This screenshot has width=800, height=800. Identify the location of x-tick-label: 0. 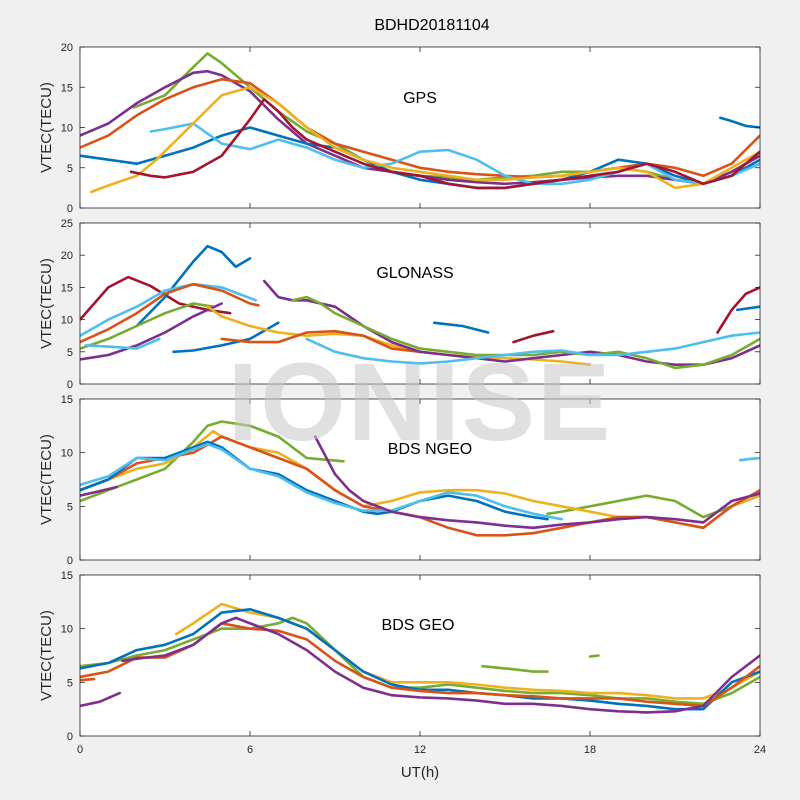
(80, 750).